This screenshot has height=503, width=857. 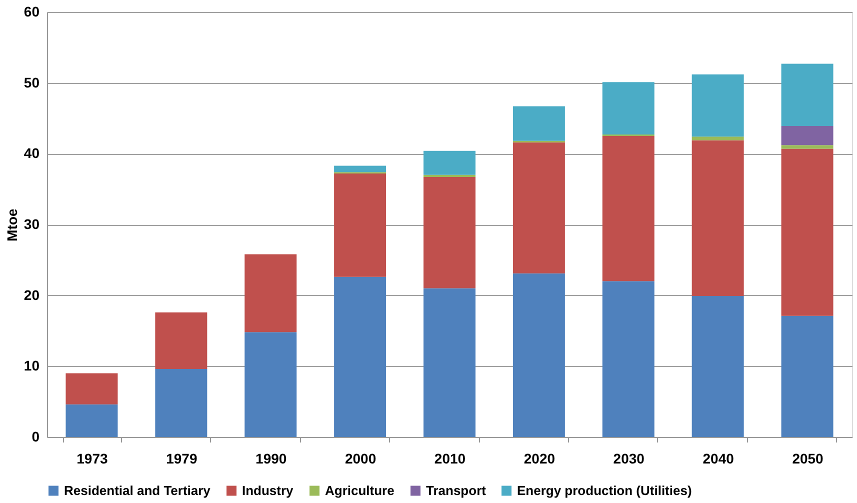 I want to click on legend-label: Residential and Tertiary, so click(x=138, y=490).